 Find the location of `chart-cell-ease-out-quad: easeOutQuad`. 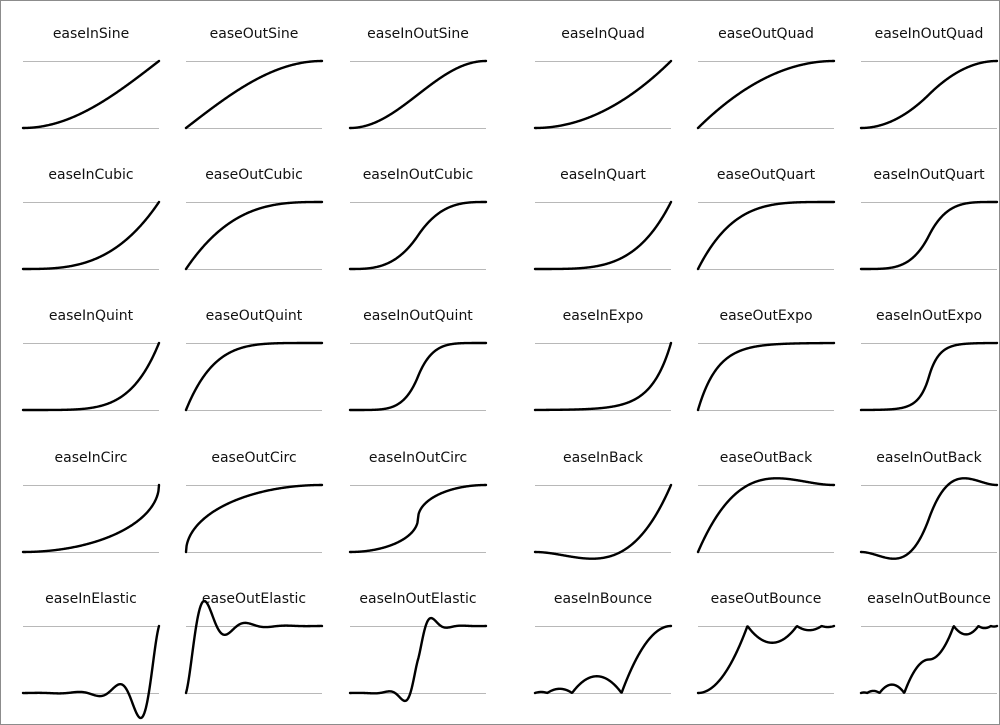

chart-cell-ease-out-quad: easeOutQuad is located at coordinates (767, 71).